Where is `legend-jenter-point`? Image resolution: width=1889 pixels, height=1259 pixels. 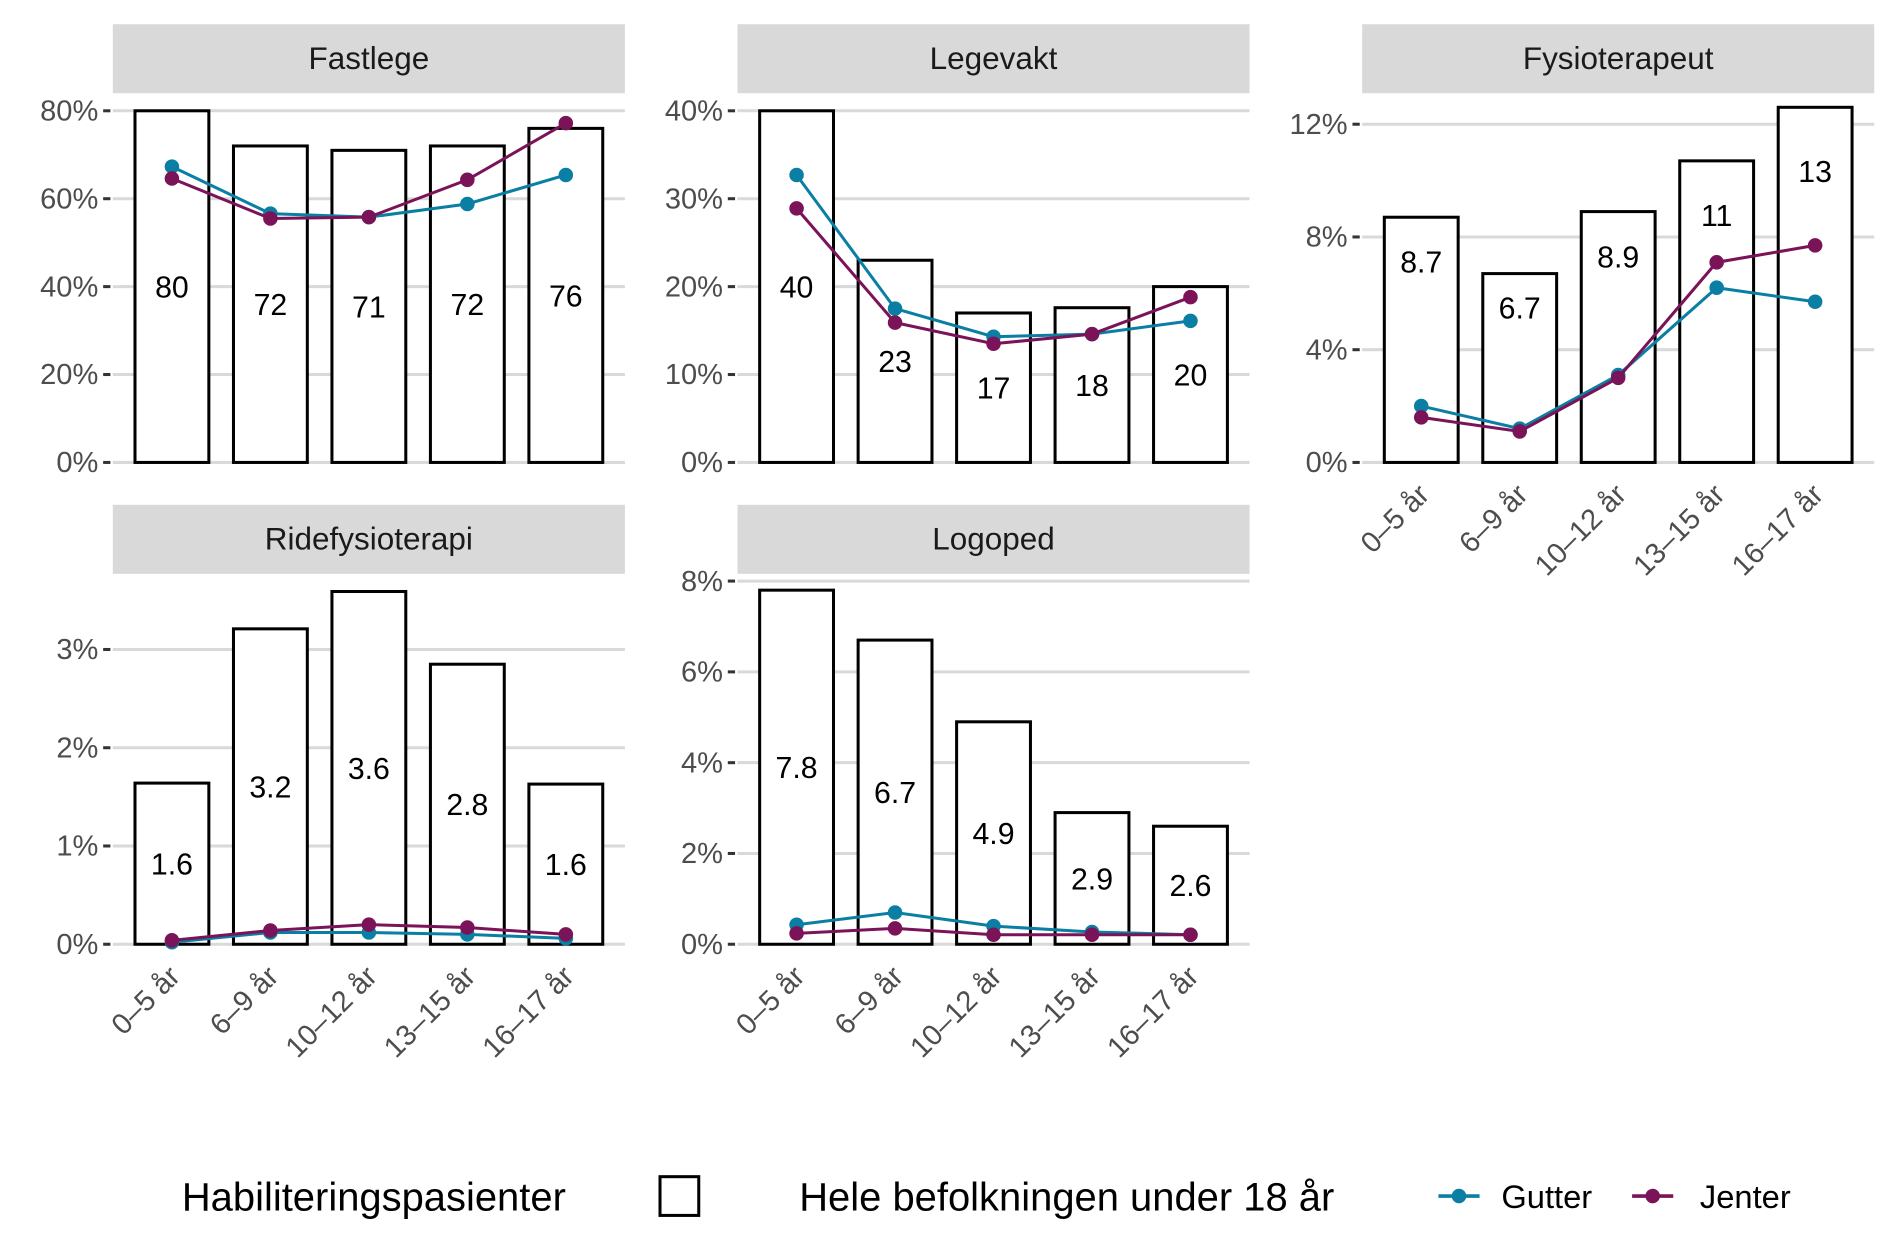 legend-jenter-point is located at coordinates (1652, 1196).